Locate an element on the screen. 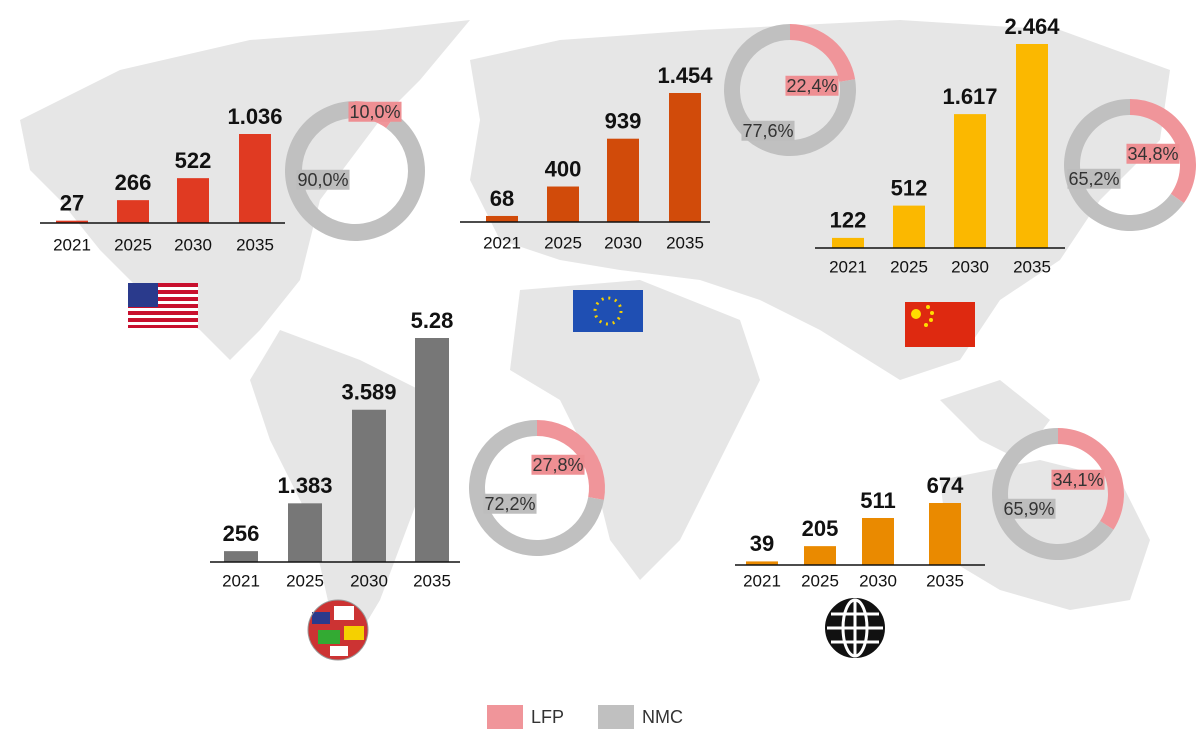  value-label: 1.617 is located at coordinates (969, 96).